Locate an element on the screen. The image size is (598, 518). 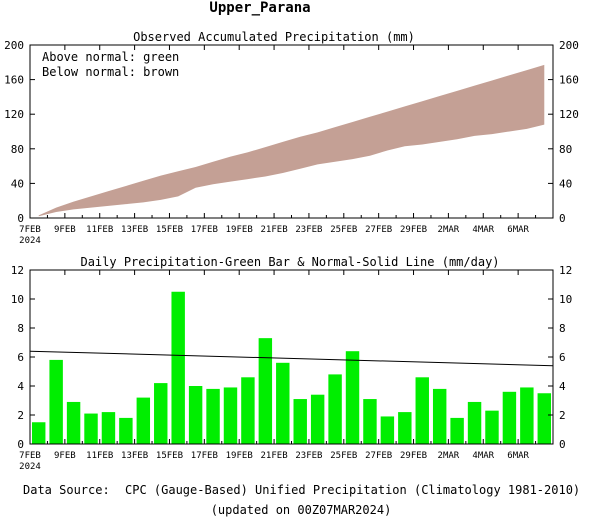
normal-line is located at coordinates (291, 358).